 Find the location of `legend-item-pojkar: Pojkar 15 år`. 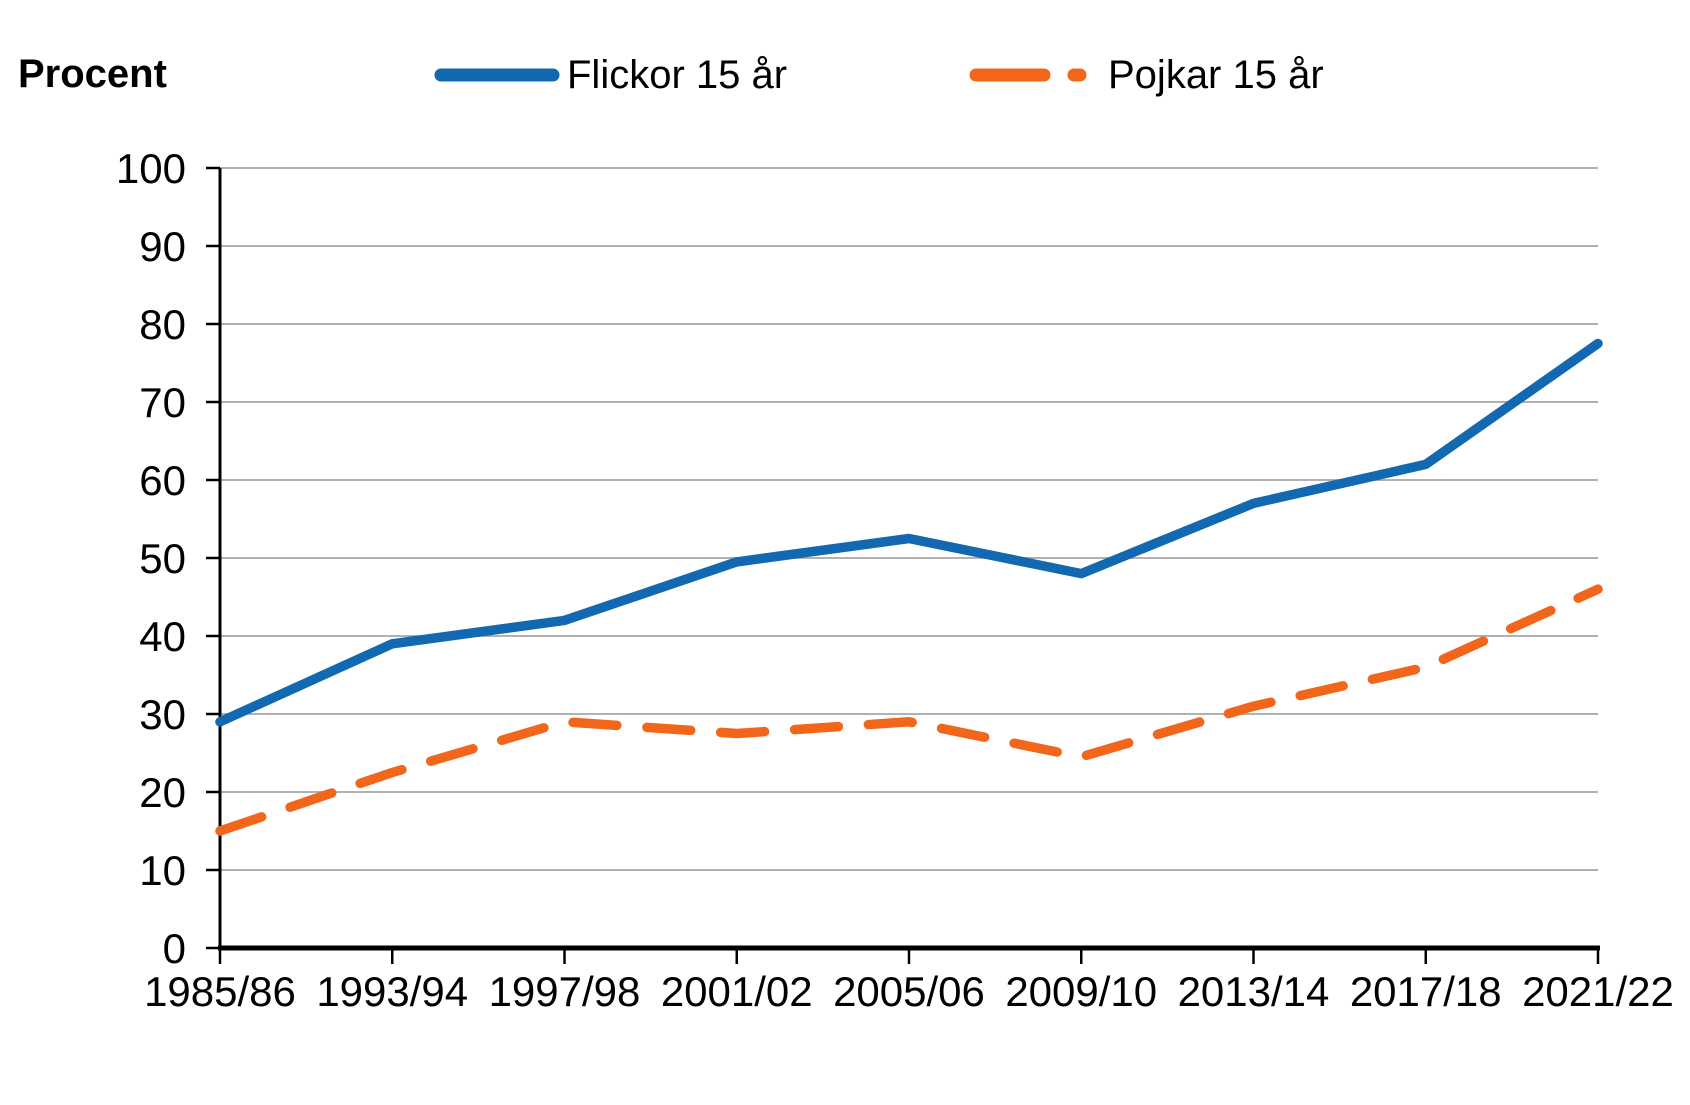

legend-item-pojkar: Pojkar 15 år is located at coordinates (1146, 75).